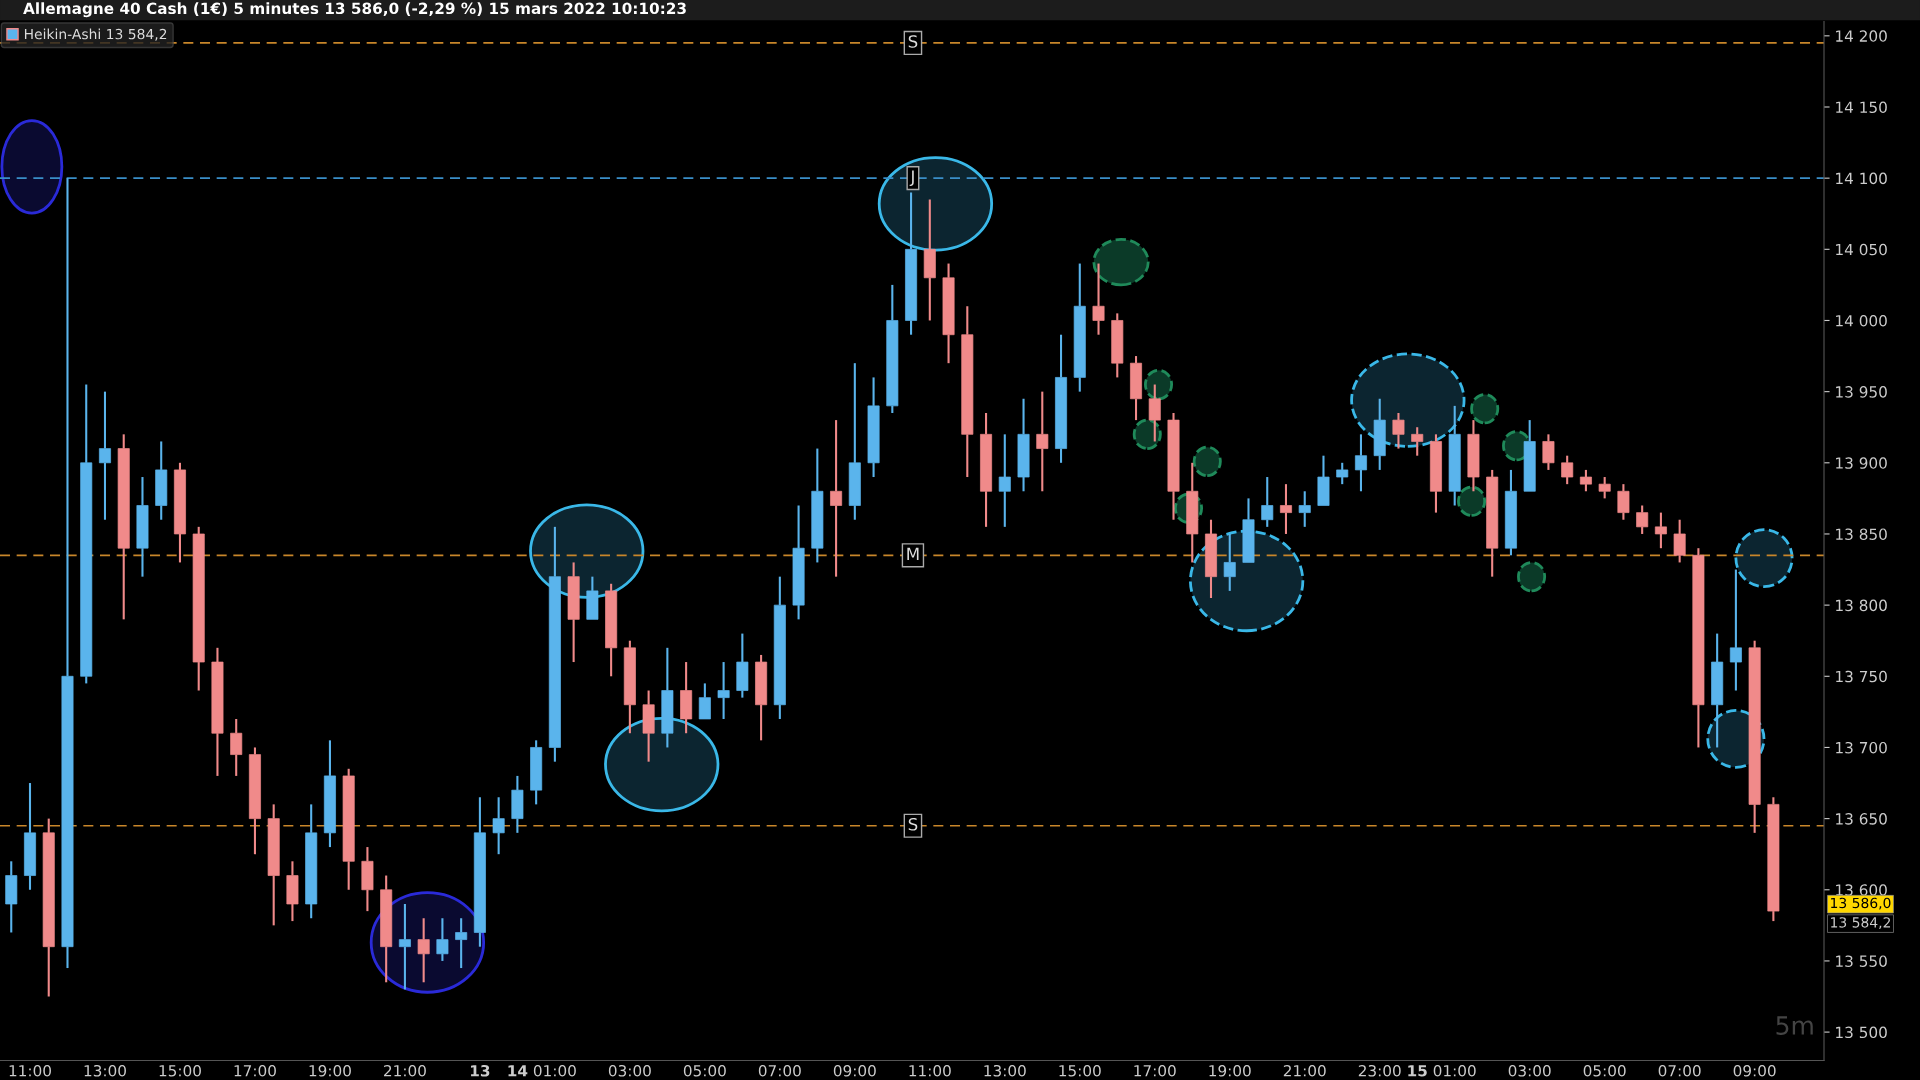 Image resolution: width=1920 pixels, height=1080 pixels. I want to click on annotation: 5m, so click(1794, 1025).